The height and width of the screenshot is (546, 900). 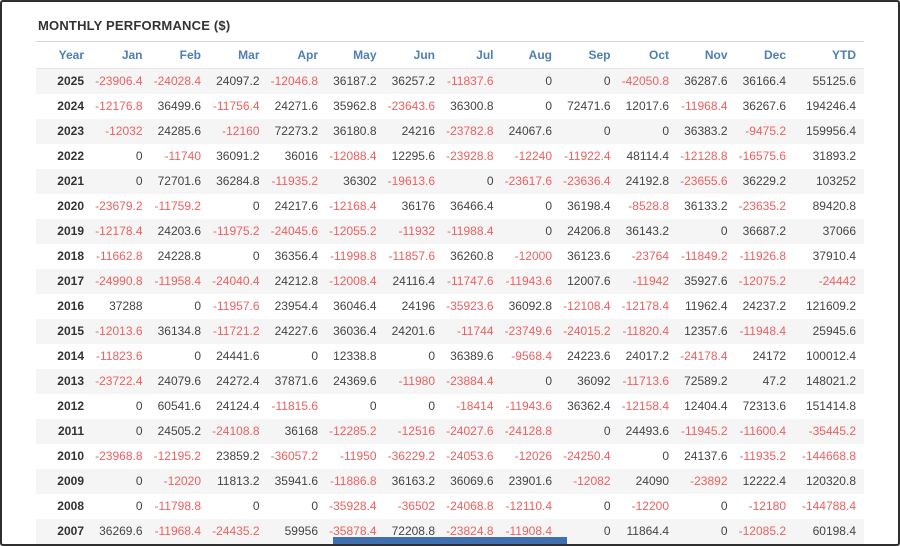 What do you see at coordinates (829, 481) in the screenshot?
I see `cell-ytd: 120320.8` at bounding box center [829, 481].